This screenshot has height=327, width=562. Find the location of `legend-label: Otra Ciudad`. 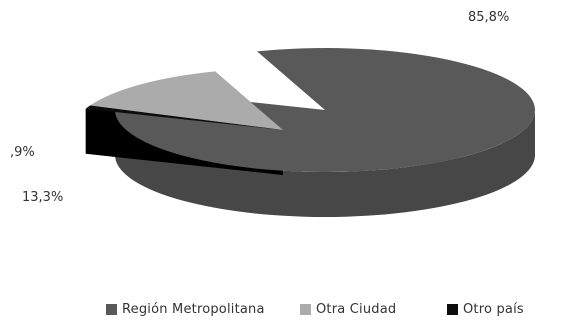

legend-label: Otra Ciudad is located at coordinates (356, 309).